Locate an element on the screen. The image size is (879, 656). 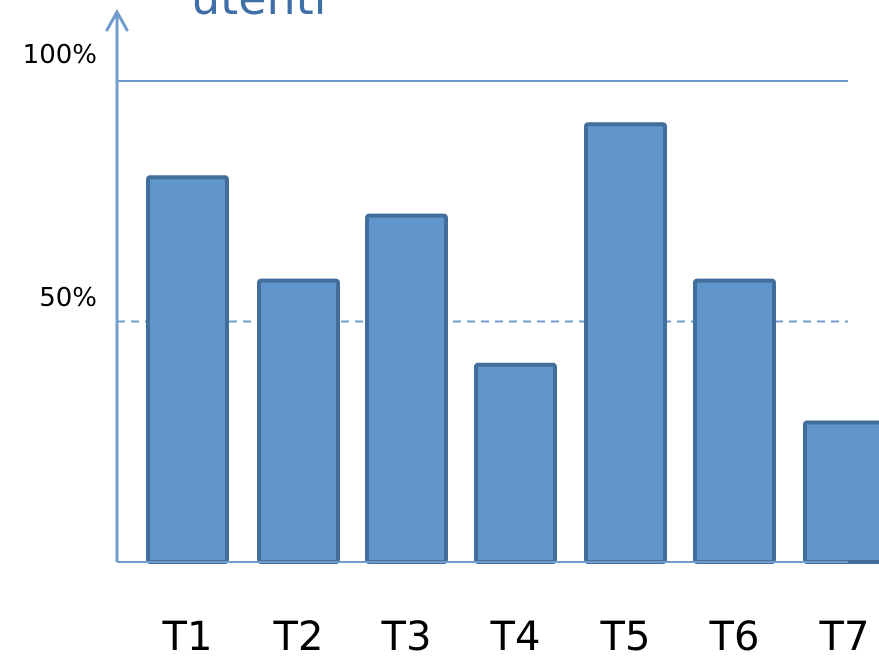
y-axis-arrow-icon is located at coordinates (117, 20).